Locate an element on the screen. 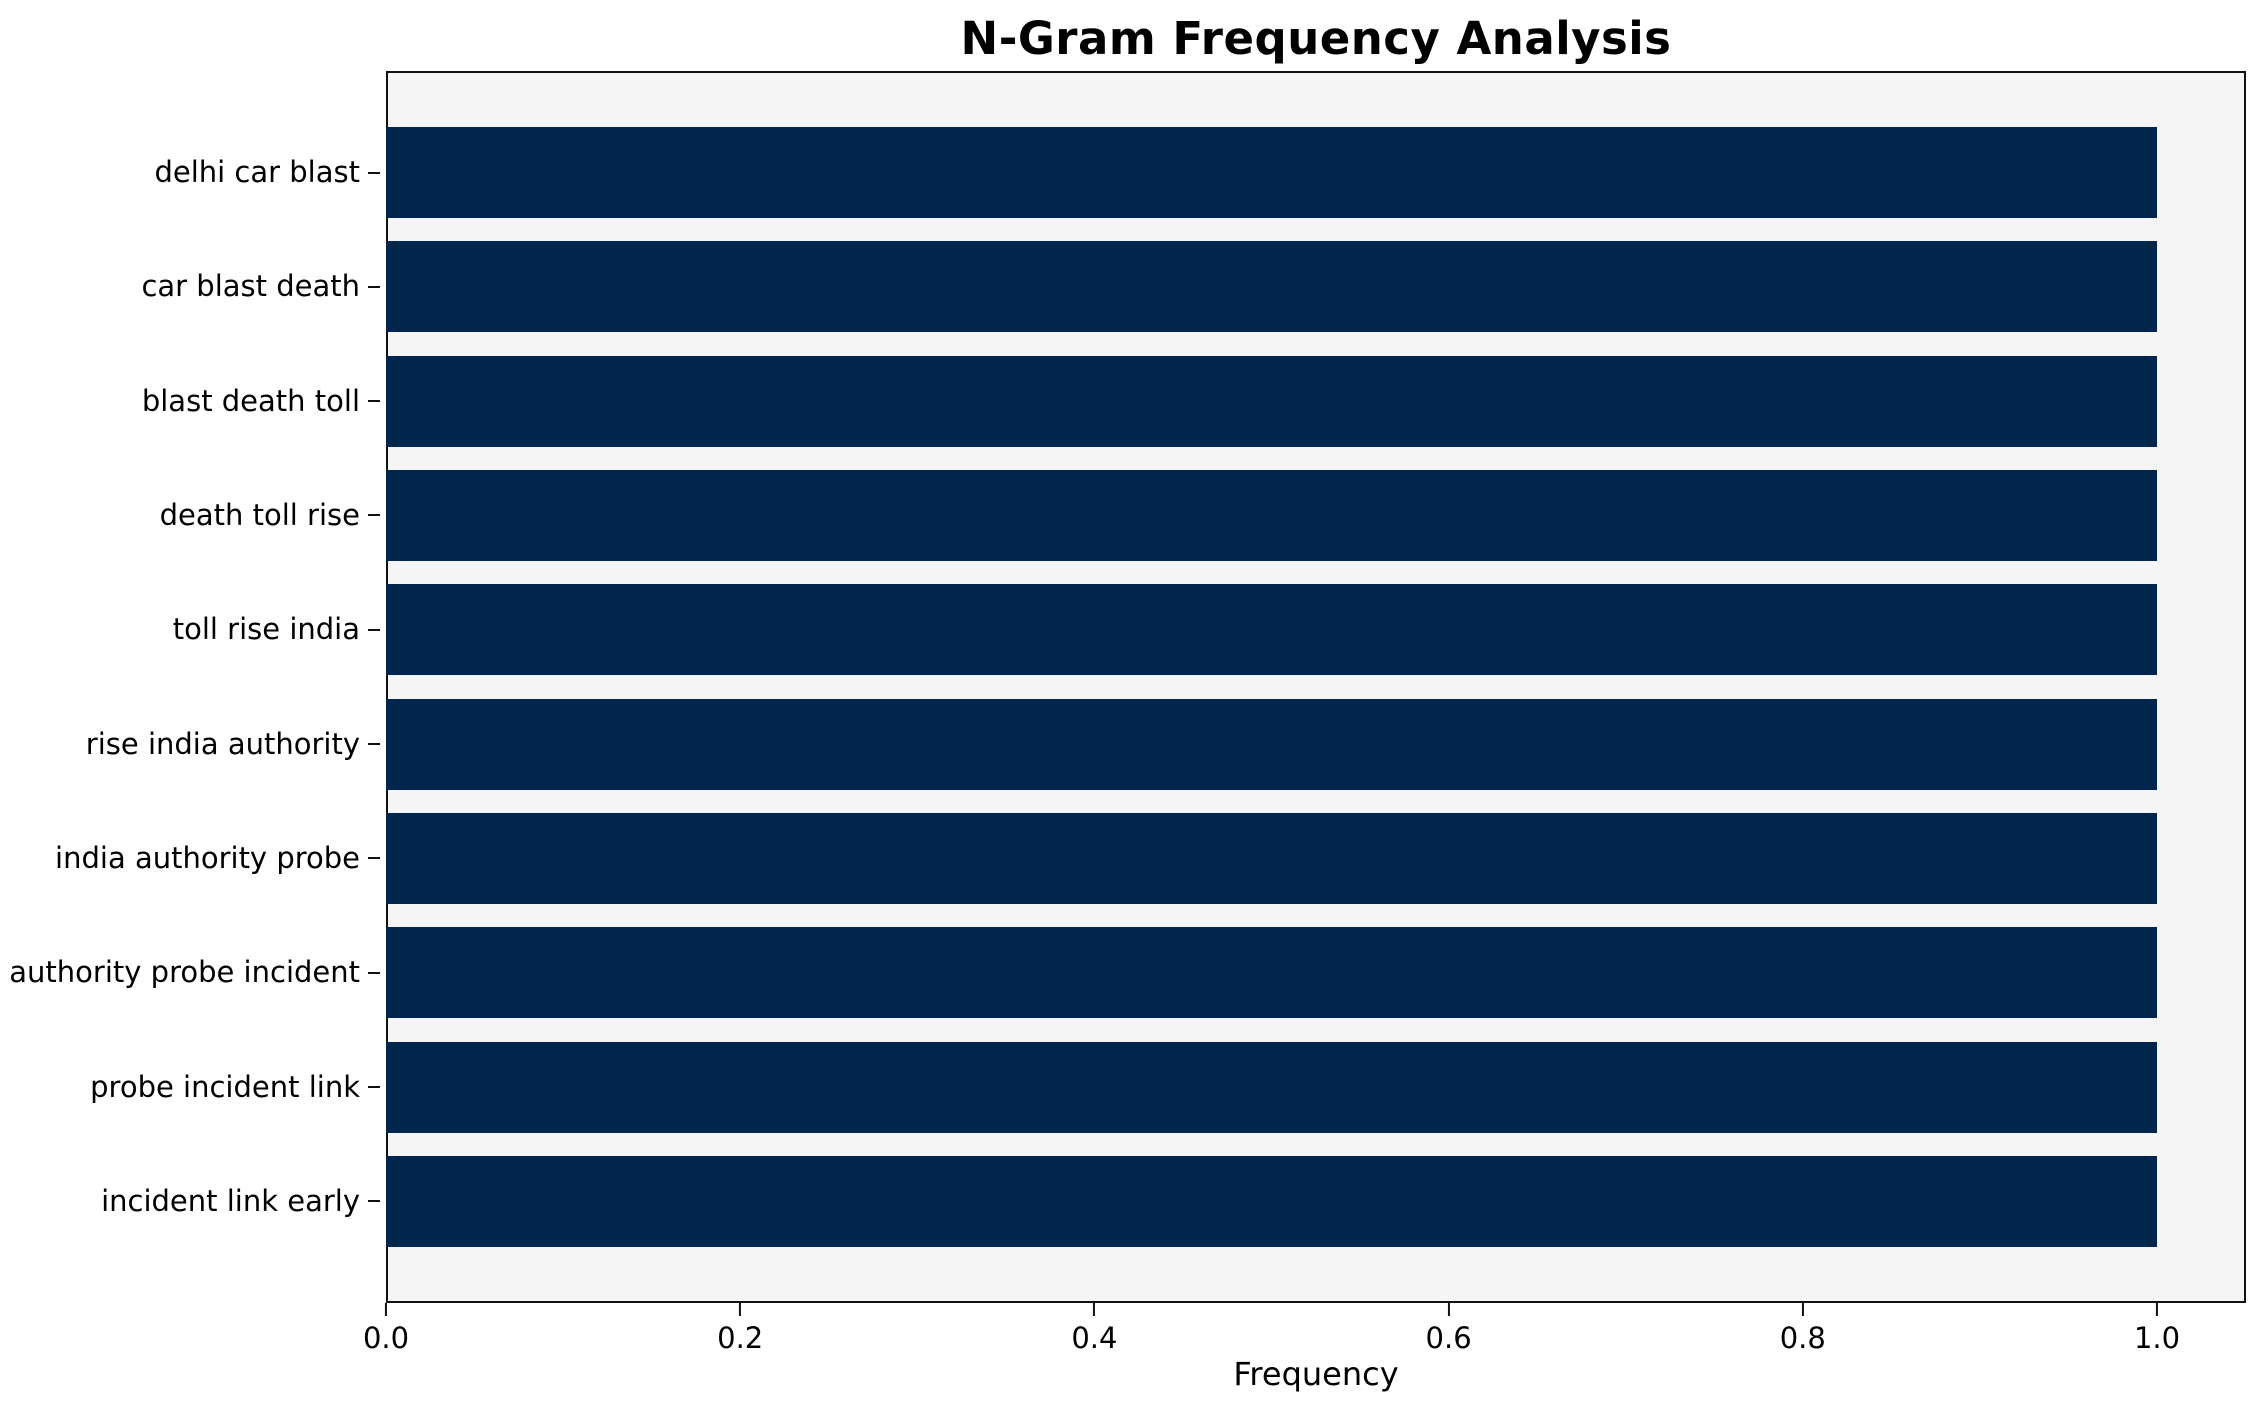 The image size is (2266, 1414). bar-row: probe incident link is located at coordinates (1123, 1087).